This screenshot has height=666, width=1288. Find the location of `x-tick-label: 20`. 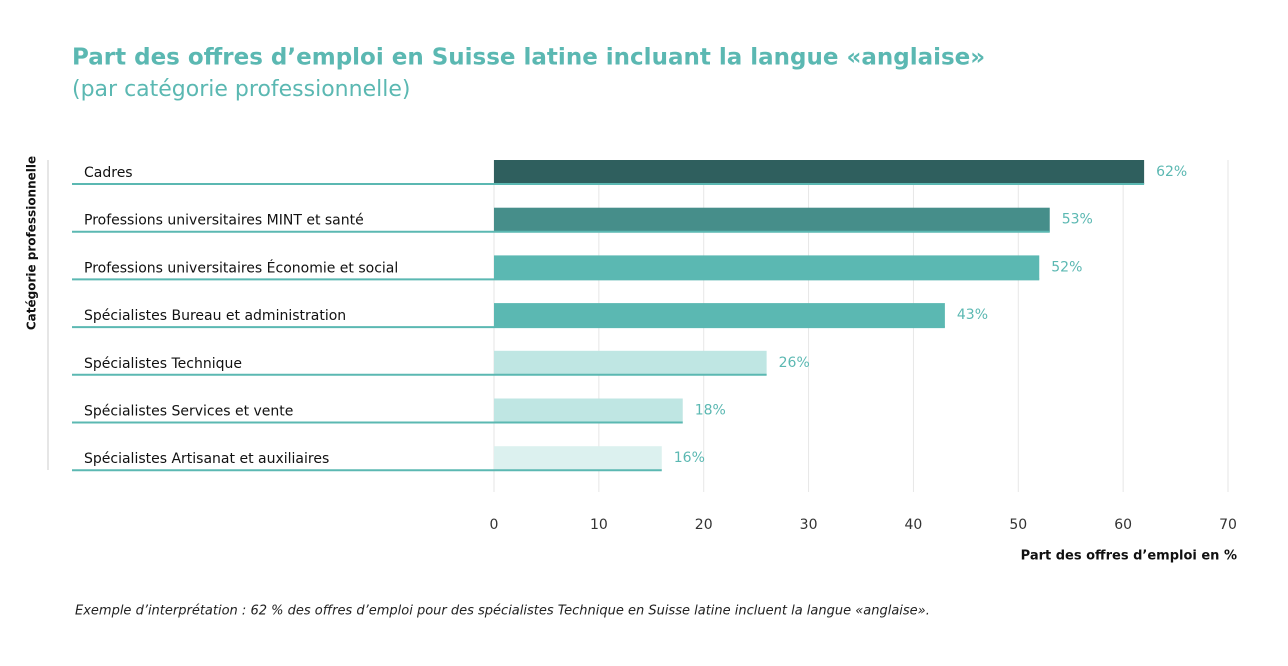

x-tick-label: 20 is located at coordinates (704, 525).